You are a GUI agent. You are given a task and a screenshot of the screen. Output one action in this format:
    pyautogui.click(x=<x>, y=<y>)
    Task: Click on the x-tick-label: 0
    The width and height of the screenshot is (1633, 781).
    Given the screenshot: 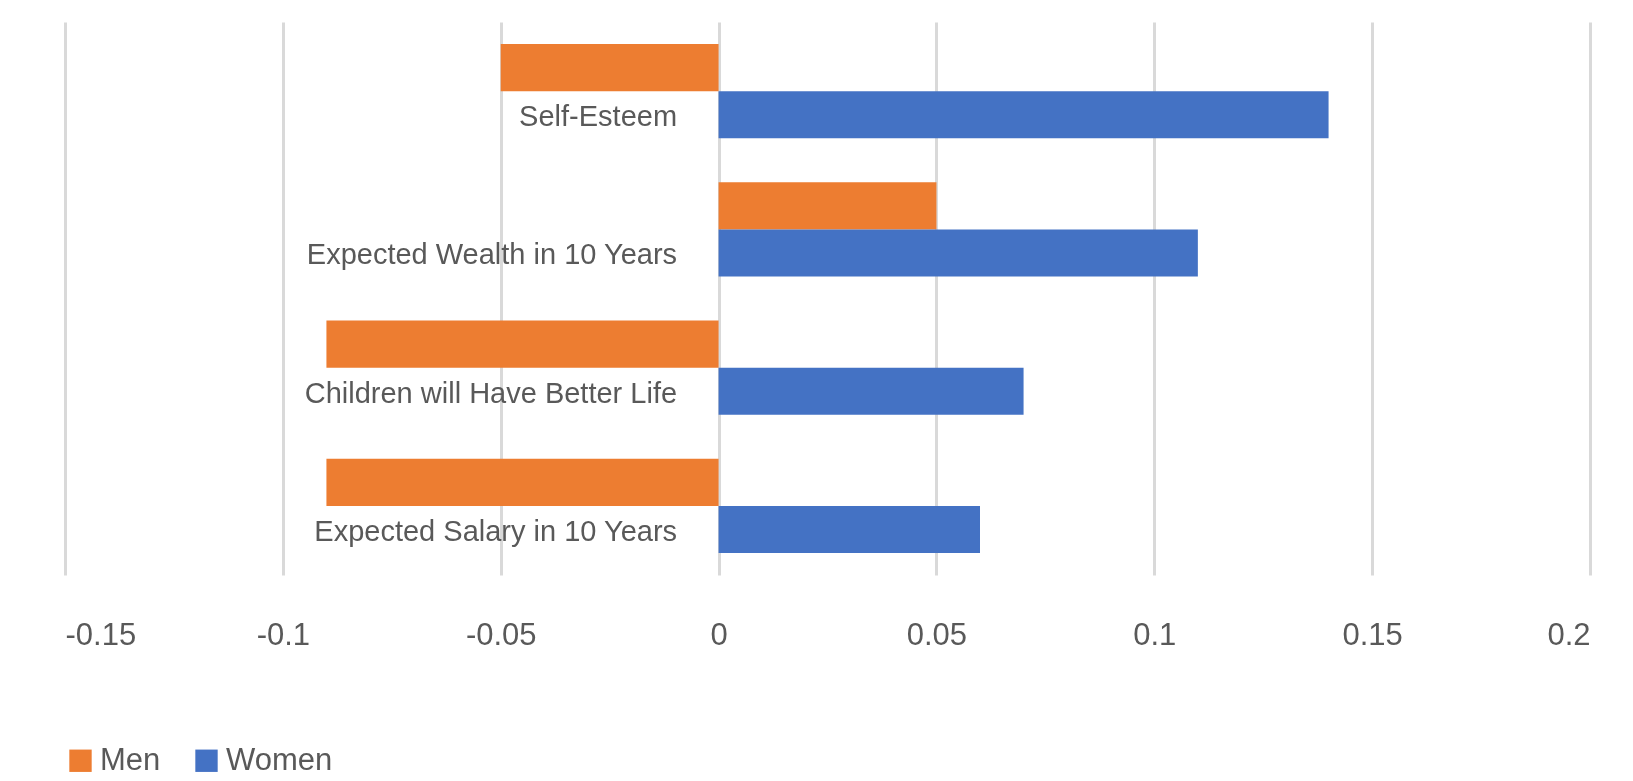 What is the action you would take?
    pyautogui.click(x=719, y=634)
    